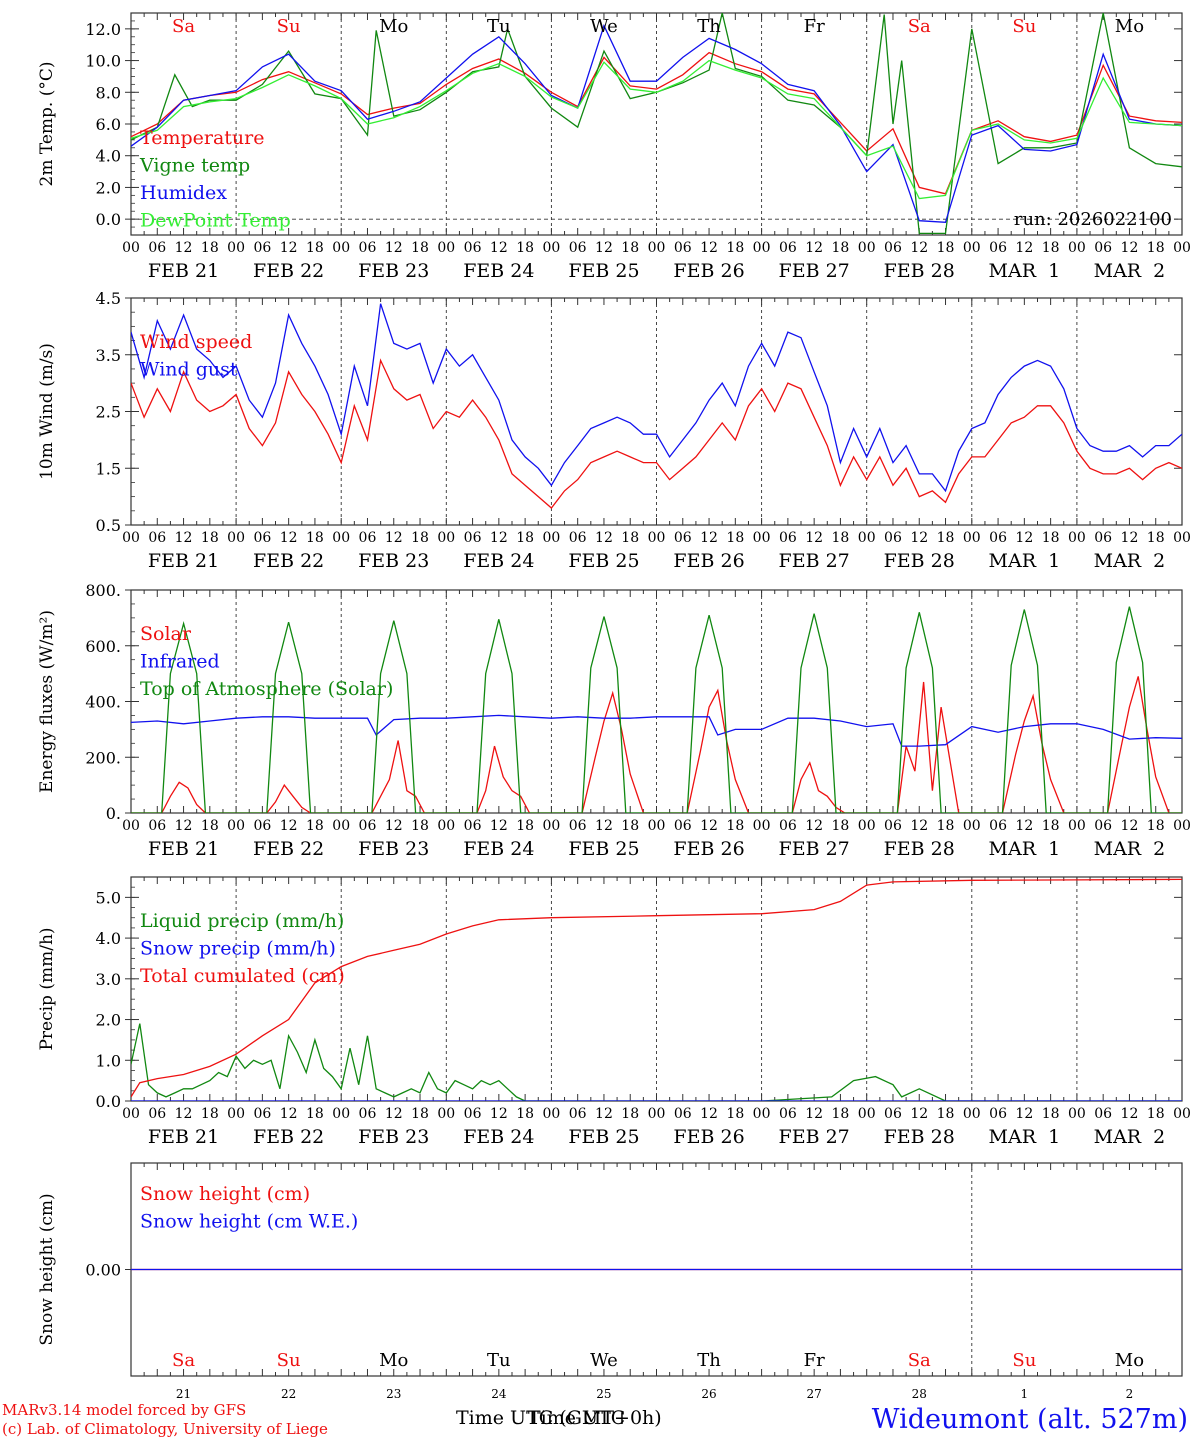 This screenshot has width=1194, height=1440. What do you see at coordinates (108, 92) in the screenshot?
I see `y-tick-label: 8.0` at bounding box center [108, 92].